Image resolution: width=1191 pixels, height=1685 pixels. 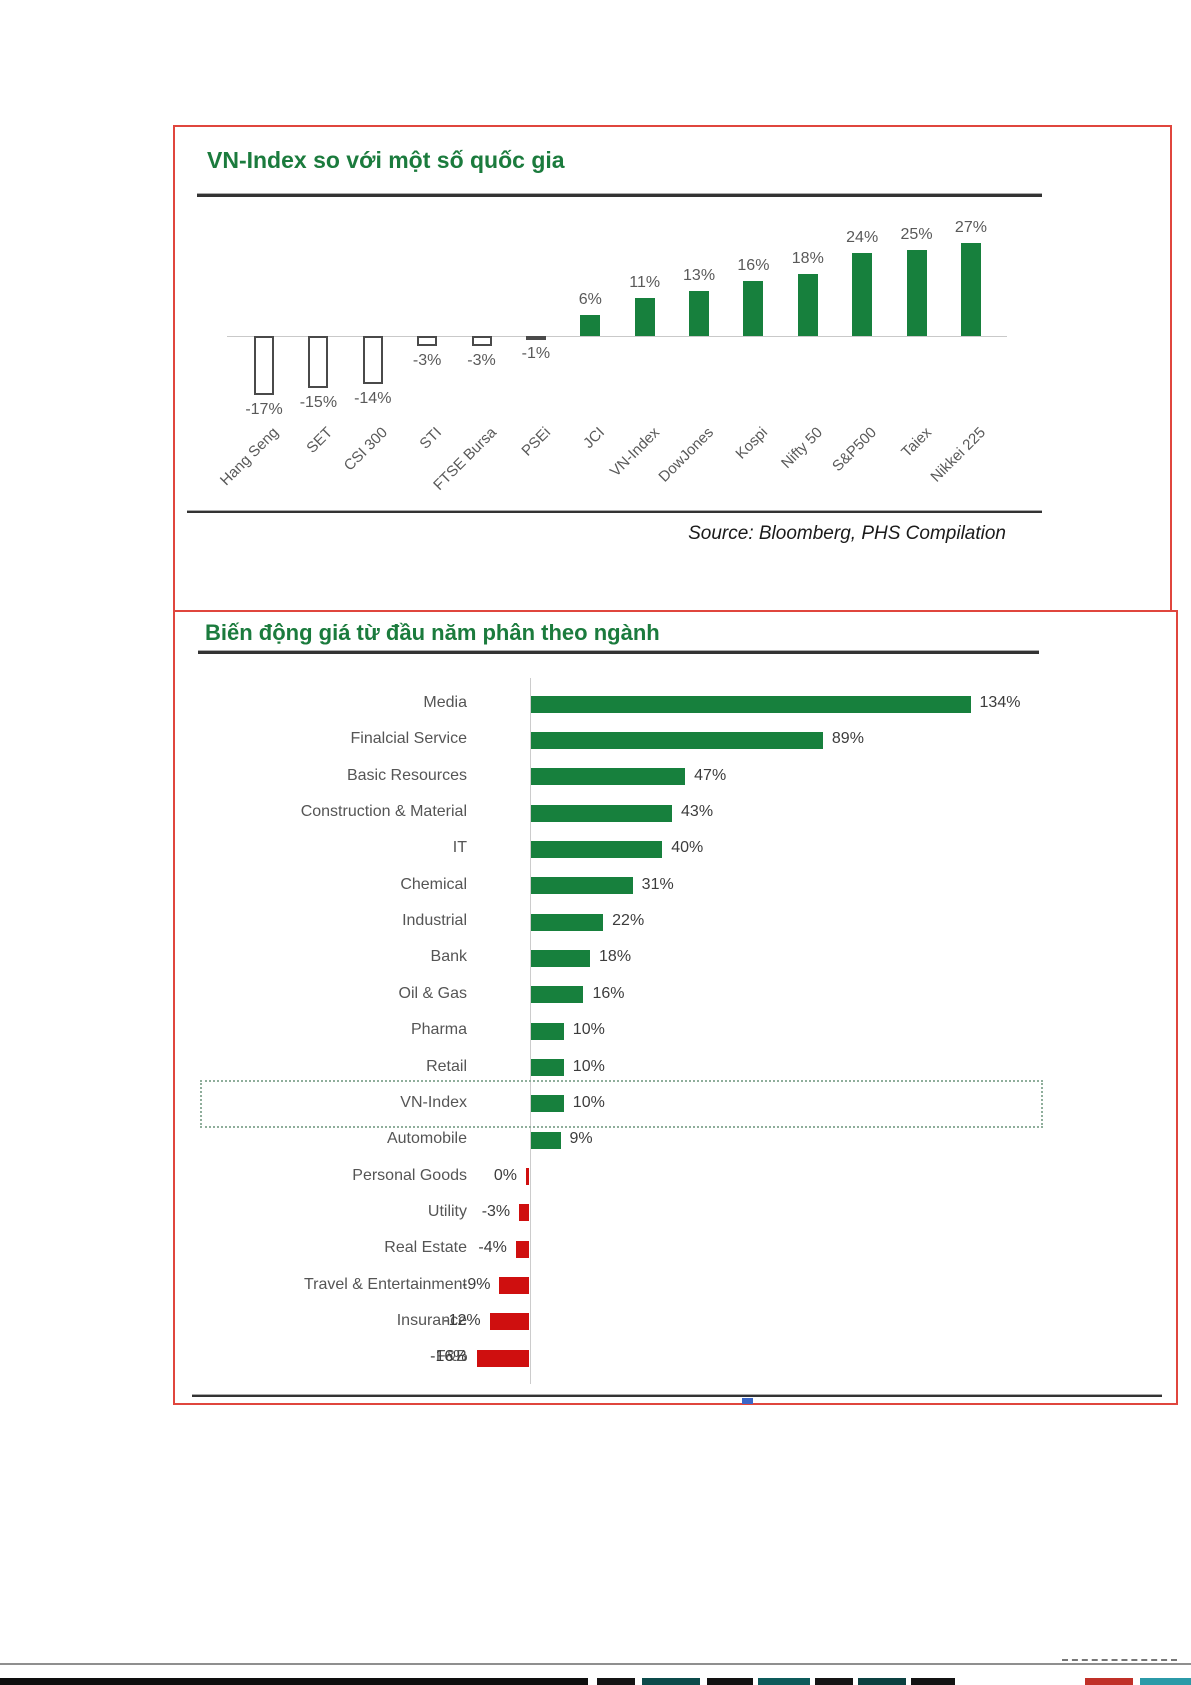 What do you see at coordinates (753, 308) in the screenshot?
I see `bar-Kospi` at bounding box center [753, 308].